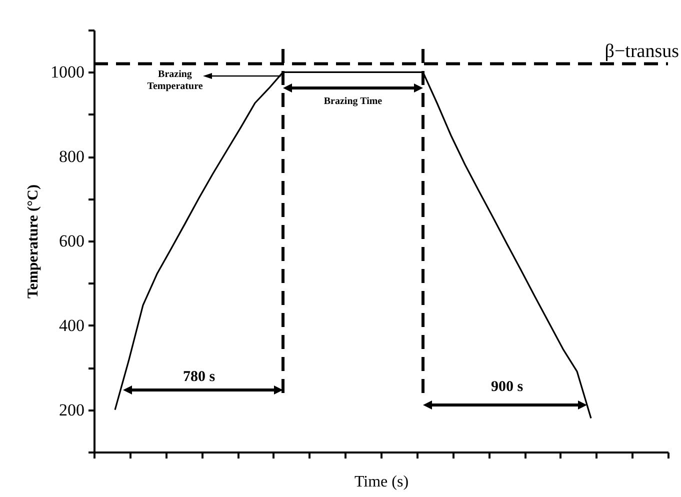 This screenshot has width=681, height=497. I want to click on annotation: 900 s, so click(507, 387).